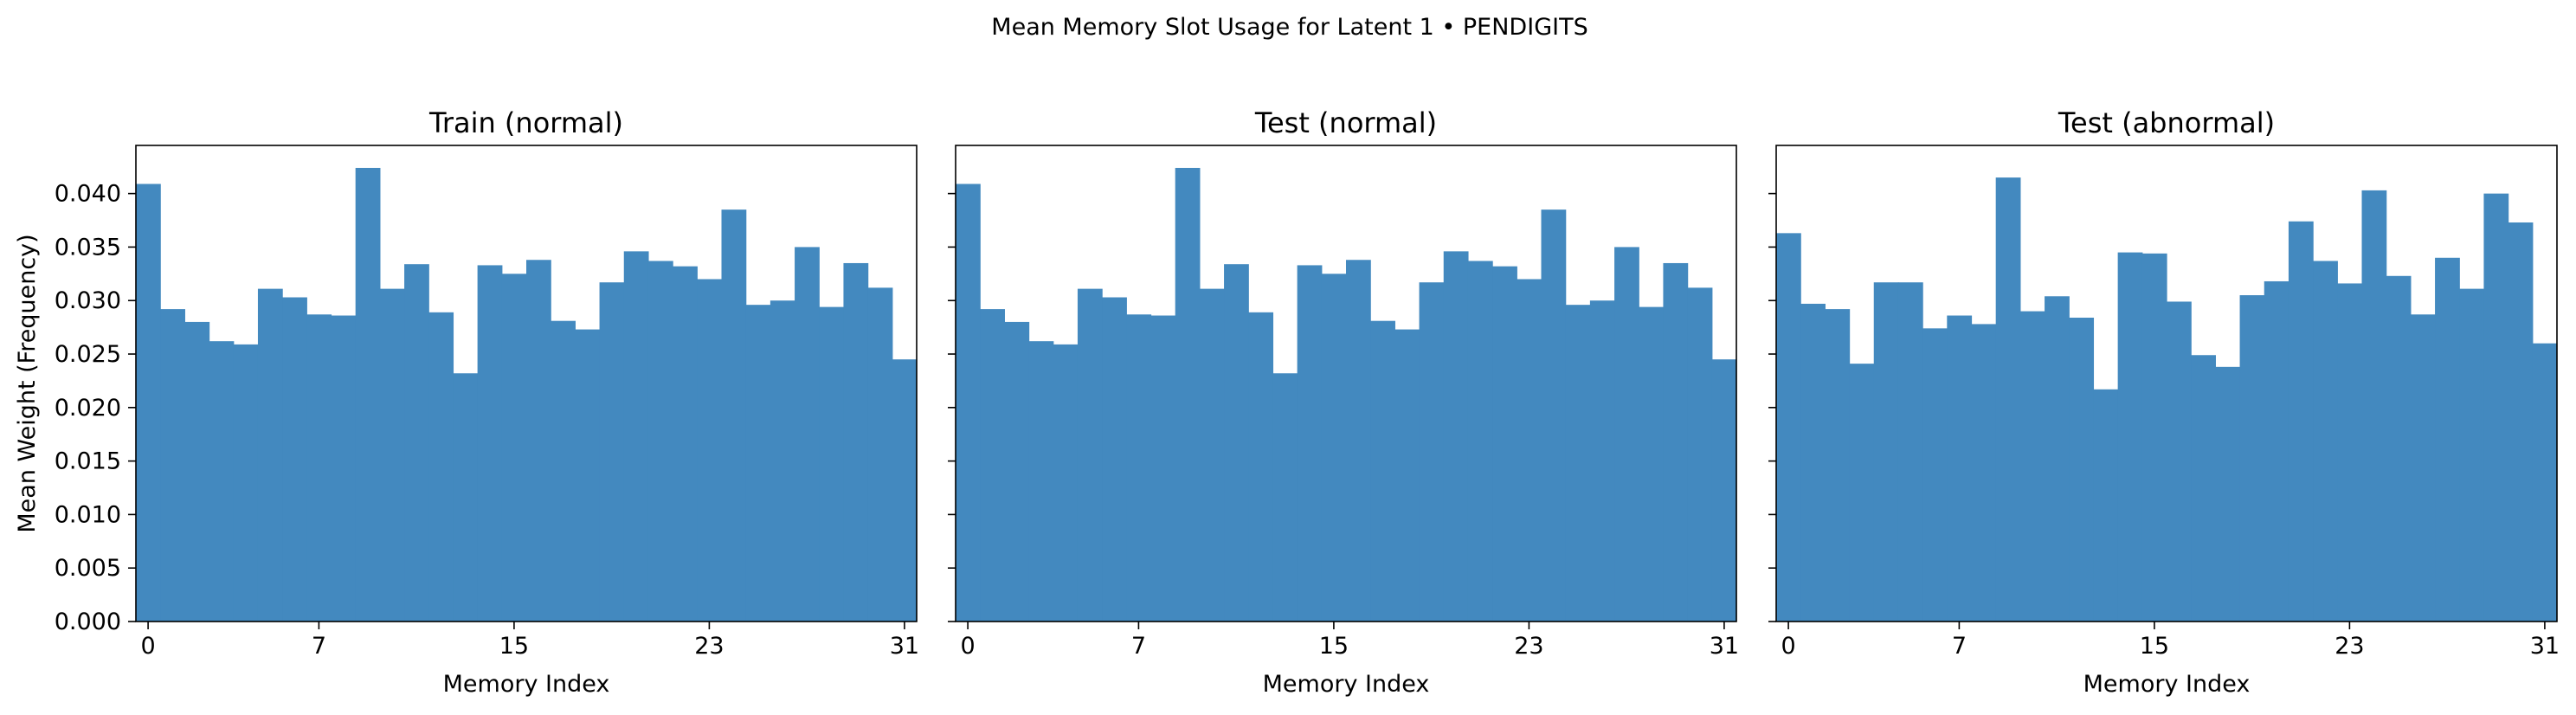  I want to click on y-tick-label: 0.010, so click(88, 515).